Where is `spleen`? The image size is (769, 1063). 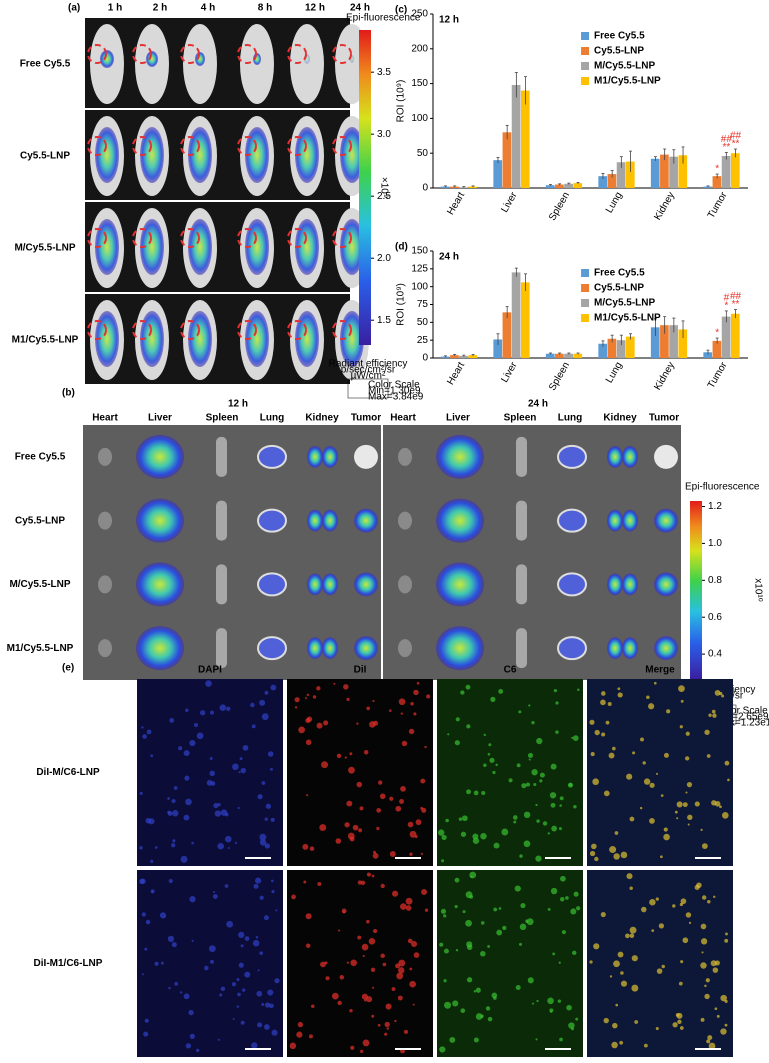
spleen is located at coordinates (221, 648).